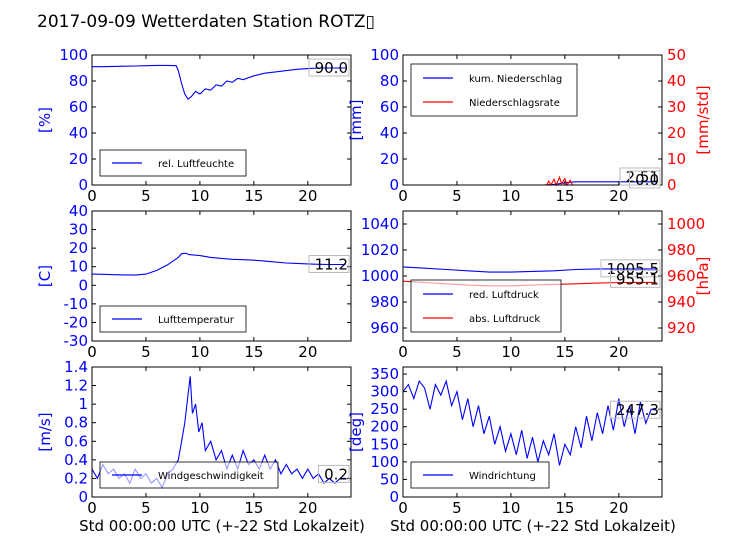  What do you see at coordinates (221, 120) in the screenshot?
I see `plot-frame-humidity` at bounding box center [221, 120].